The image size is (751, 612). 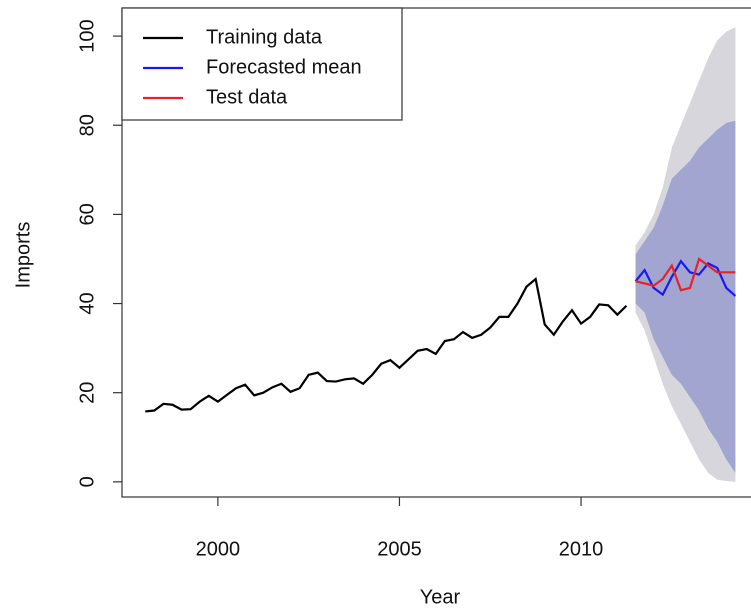 What do you see at coordinates (87, 35) in the screenshot?
I see `y-tick-label: 100` at bounding box center [87, 35].